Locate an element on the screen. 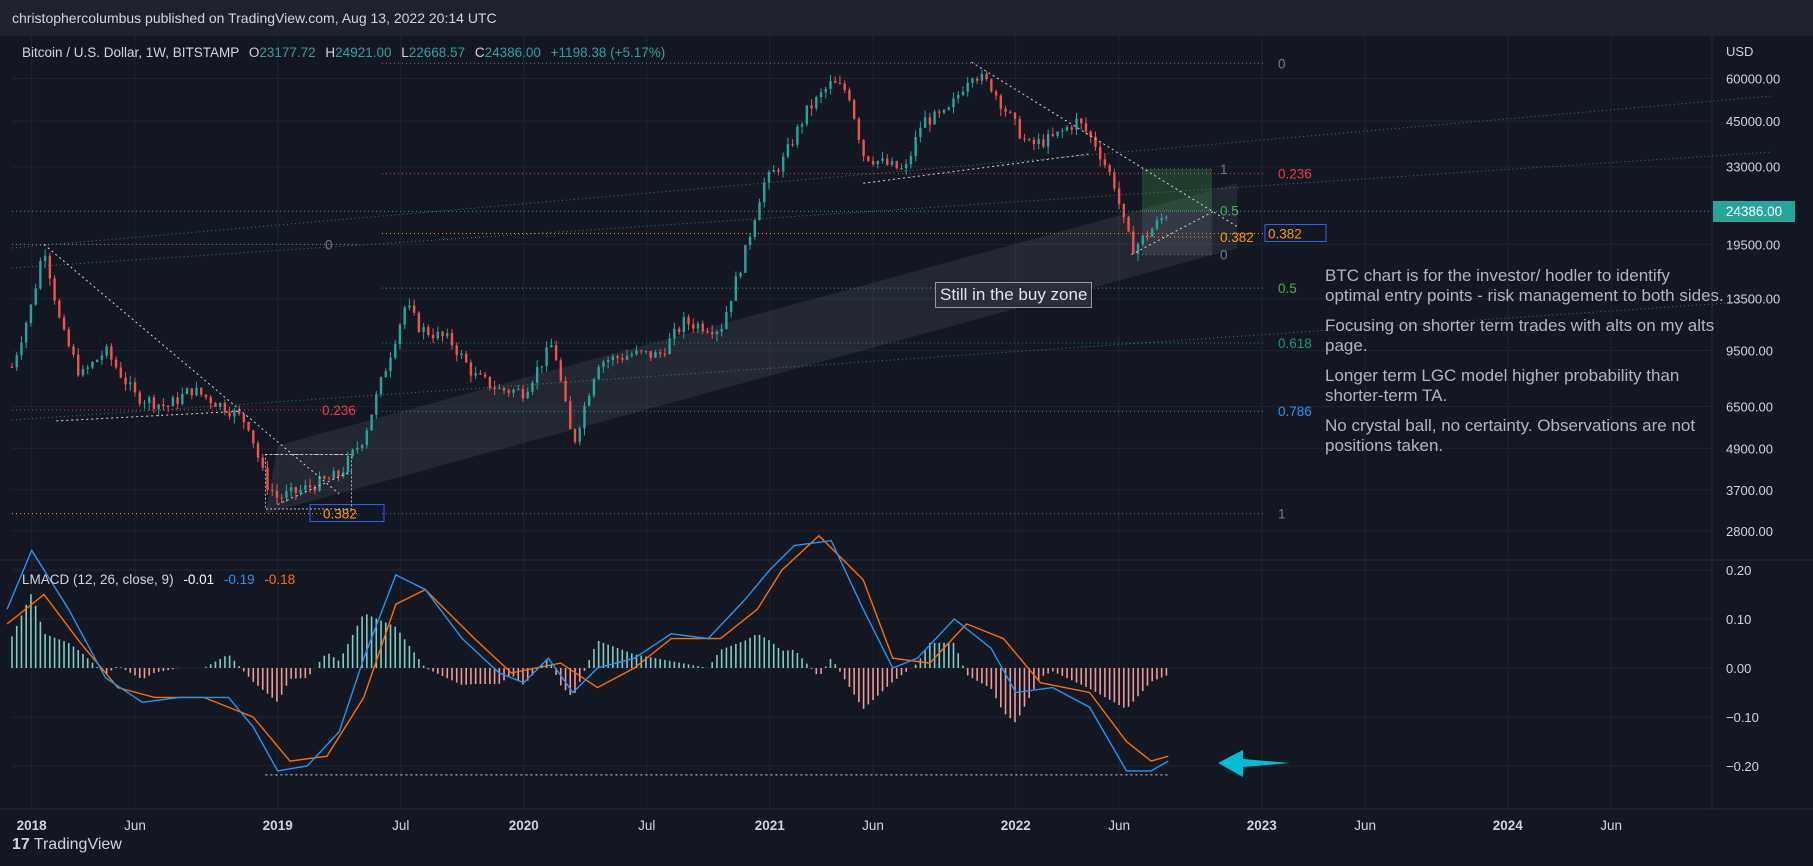 The height and width of the screenshot is (866, 1813). local-uptrend-line is located at coordinates (1172, 233).